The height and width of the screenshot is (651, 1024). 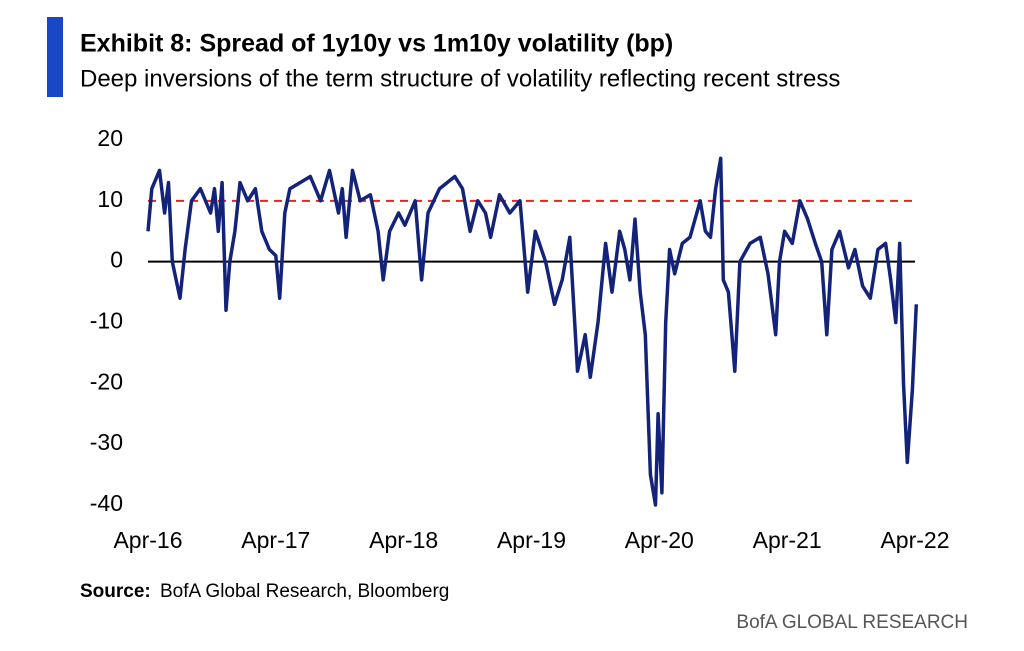 I want to click on y-tick-label: 10, so click(x=110, y=199).